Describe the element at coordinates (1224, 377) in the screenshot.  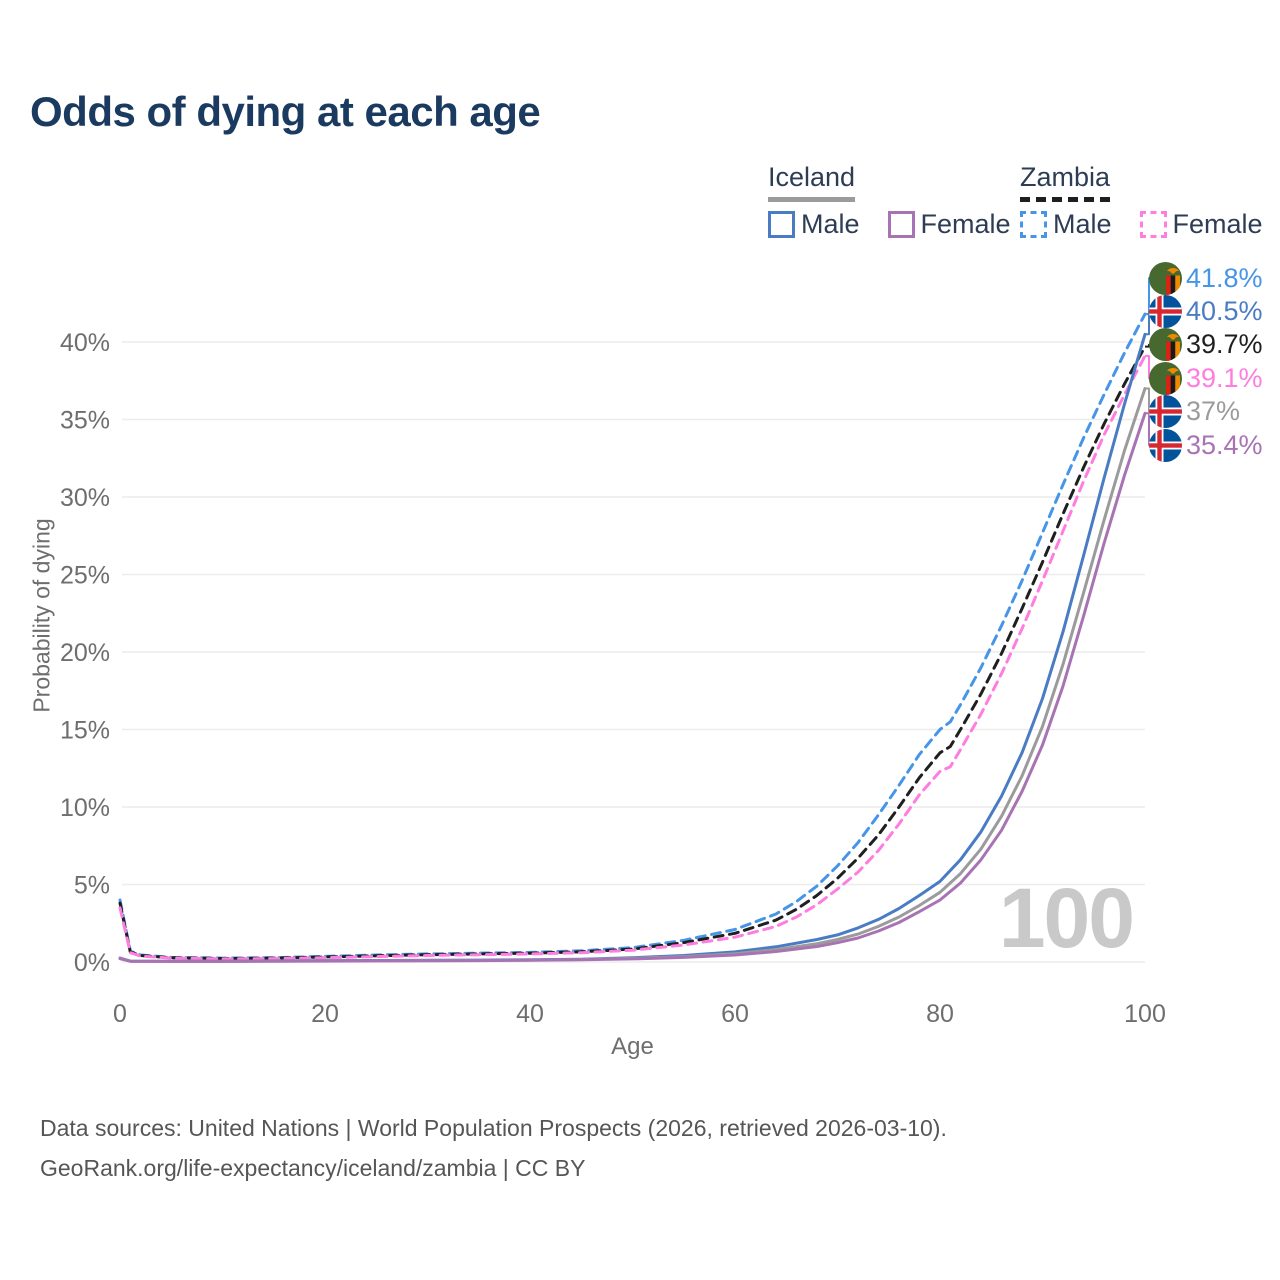
I see `end-label-value: 39.1%` at that location.